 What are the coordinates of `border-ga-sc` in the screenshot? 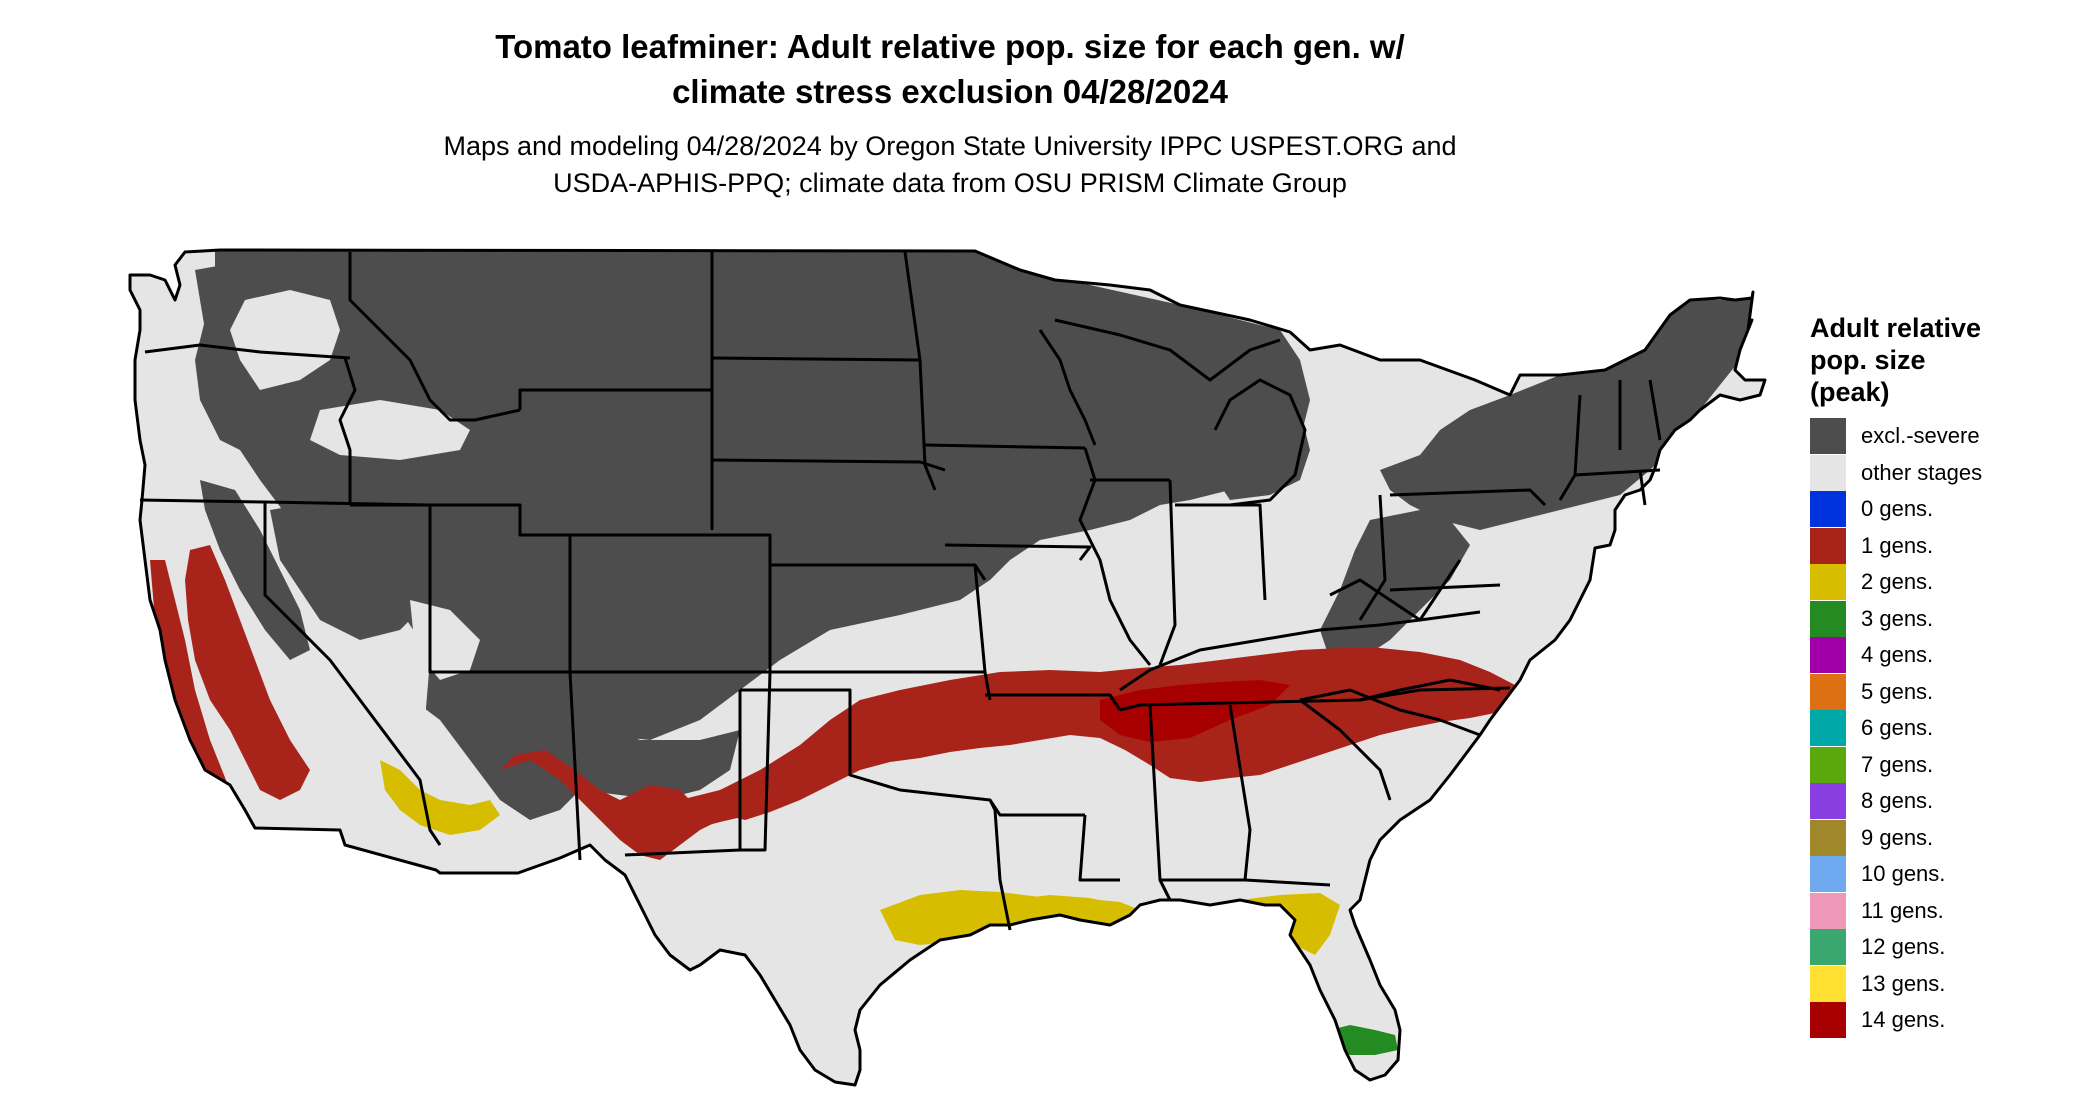 It's located at (1345, 749).